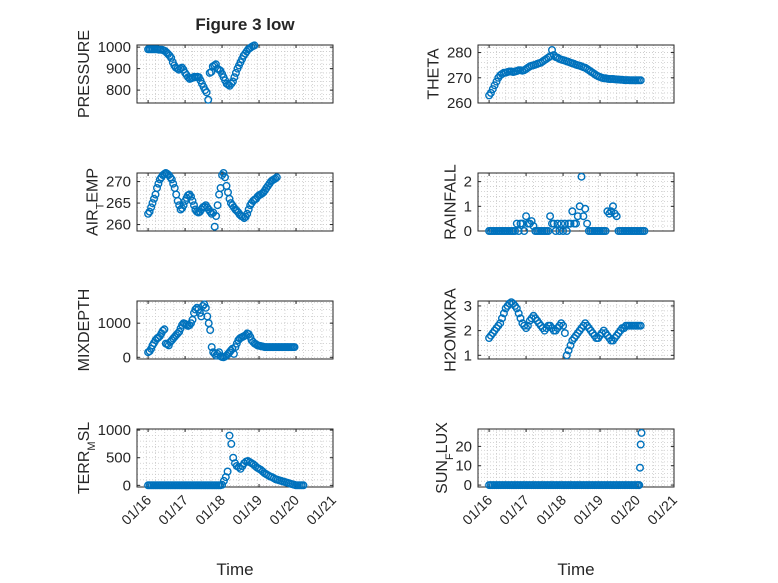  What do you see at coordinates (463, 466) in the screenshot?
I see `y-tick-label: 10` at bounding box center [463, 466].